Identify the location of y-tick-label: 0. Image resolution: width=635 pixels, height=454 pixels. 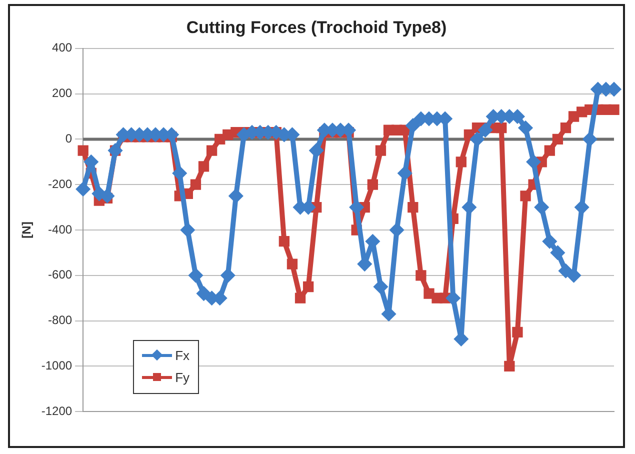
(68, 139).